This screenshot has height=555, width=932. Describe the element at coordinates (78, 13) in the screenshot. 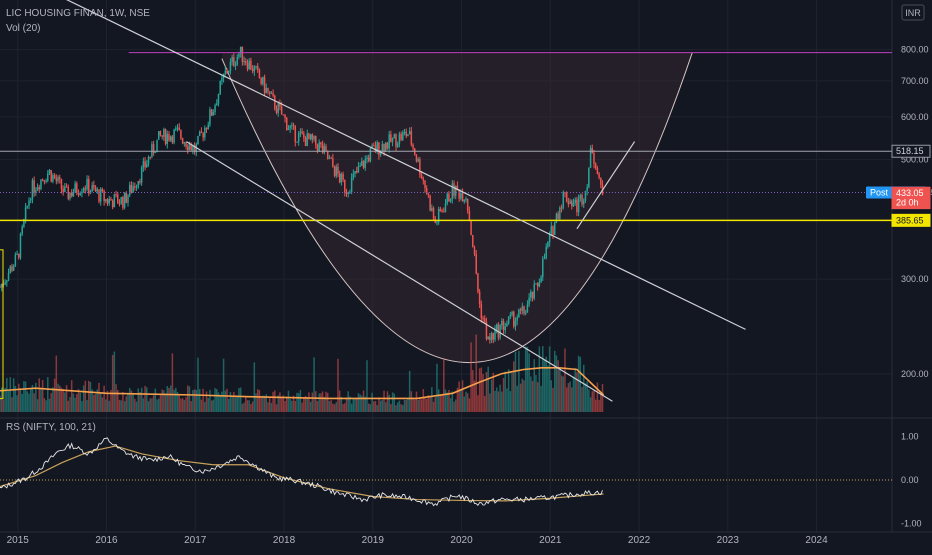

I see `symbol-title: LIC HOUSING FINAN, 1W, NSE` at that location.